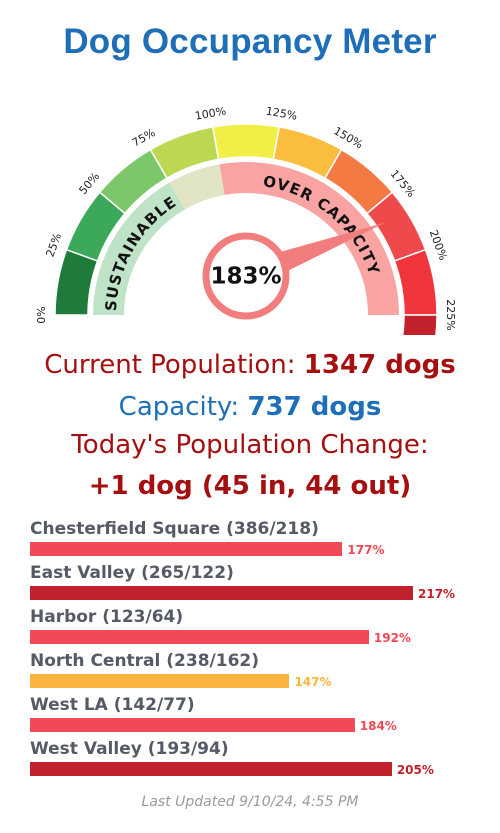 This screenshot has width=500, height=833. I want to click on gauge-tick-label: 125%, so click(281, 113).